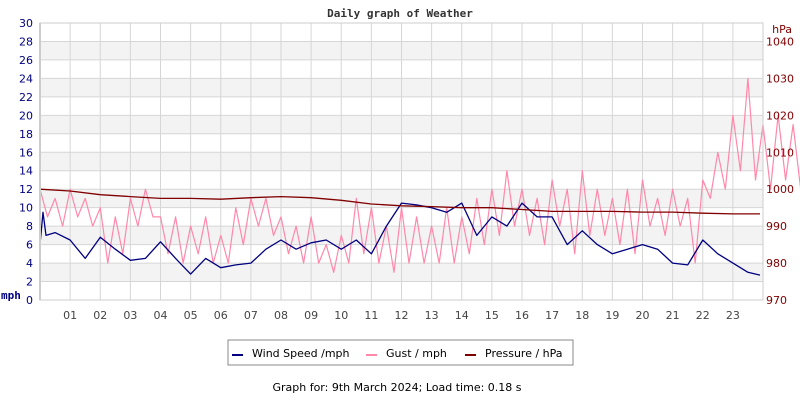 Image resolution: width=800 pixels, height=404 pixels. What do you see at coordinates (733, 315) in the screenshot?
I see `x-tick-label: 23` at bounding box center [733, 315].